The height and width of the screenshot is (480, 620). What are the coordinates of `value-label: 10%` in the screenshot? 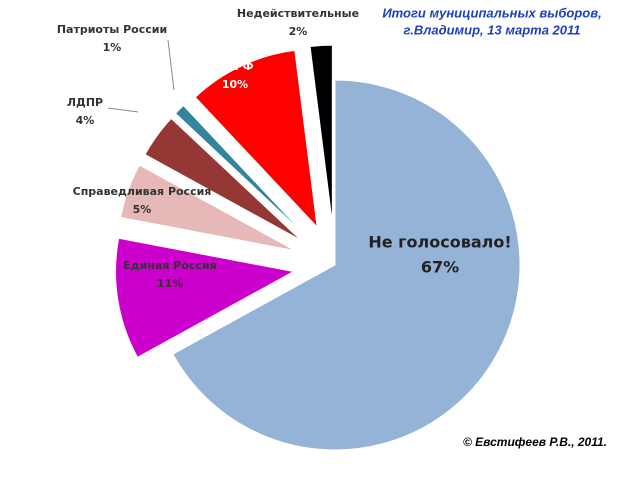 It's located at (235, 84).